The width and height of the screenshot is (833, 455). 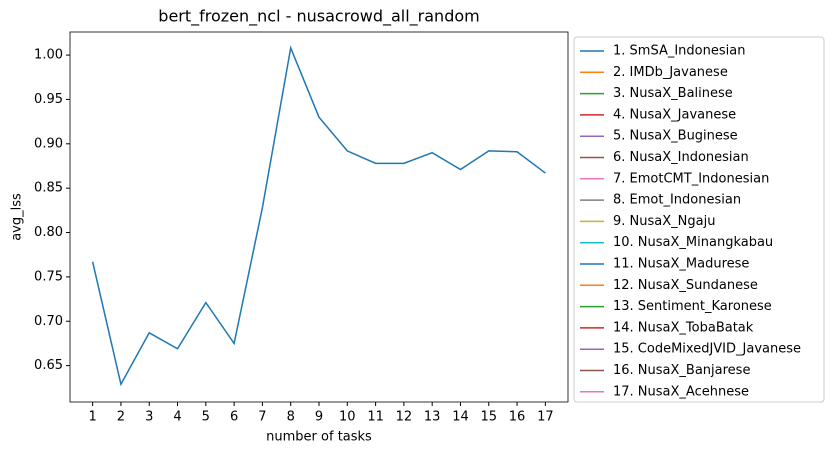 What do you see at coordinates (347, 417) in the screenshot?
I see `x-tick-label: 10` at bounding box center [347, 417].